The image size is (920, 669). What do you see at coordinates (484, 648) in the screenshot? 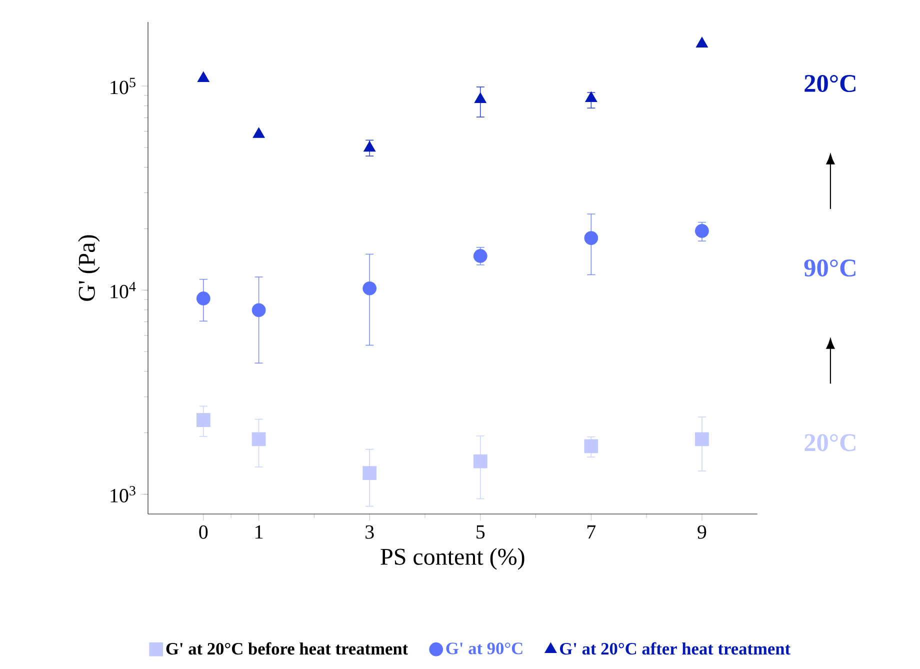
I see `legend-label: G' at 90°C` at bounding box center [484, 648].